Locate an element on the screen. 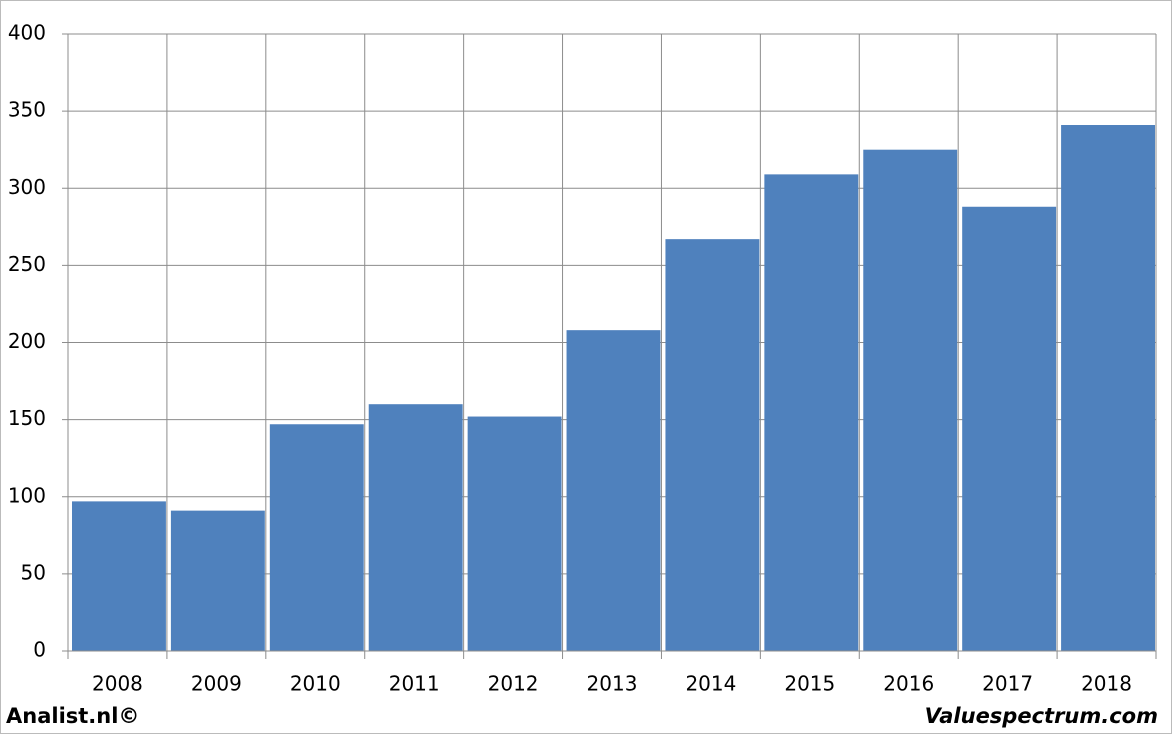 This screenshot has height=738, width=1172. y-tick-label: 150 is located at coordinates (27, 418).